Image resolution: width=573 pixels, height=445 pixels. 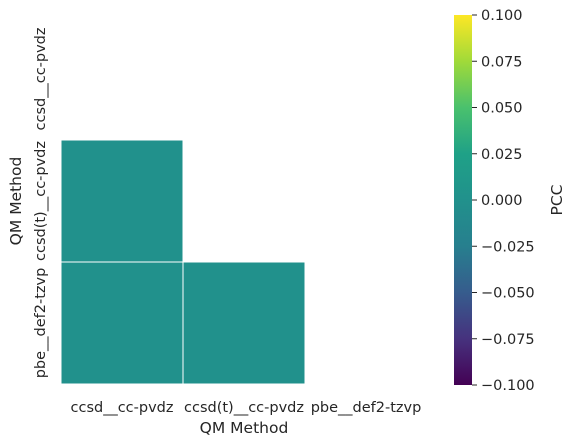 What do you see at coordinates (366, 408) in the screenshot?
I see `x-tick-label: pbe__def2-tzvp` at bounding box center [366, 408].